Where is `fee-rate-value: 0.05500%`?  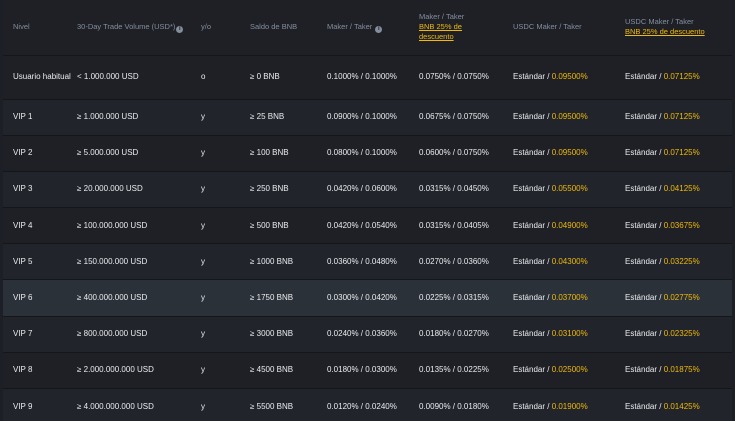
fee-rate-value: 0.05500% is located at coordinates (569, 189).